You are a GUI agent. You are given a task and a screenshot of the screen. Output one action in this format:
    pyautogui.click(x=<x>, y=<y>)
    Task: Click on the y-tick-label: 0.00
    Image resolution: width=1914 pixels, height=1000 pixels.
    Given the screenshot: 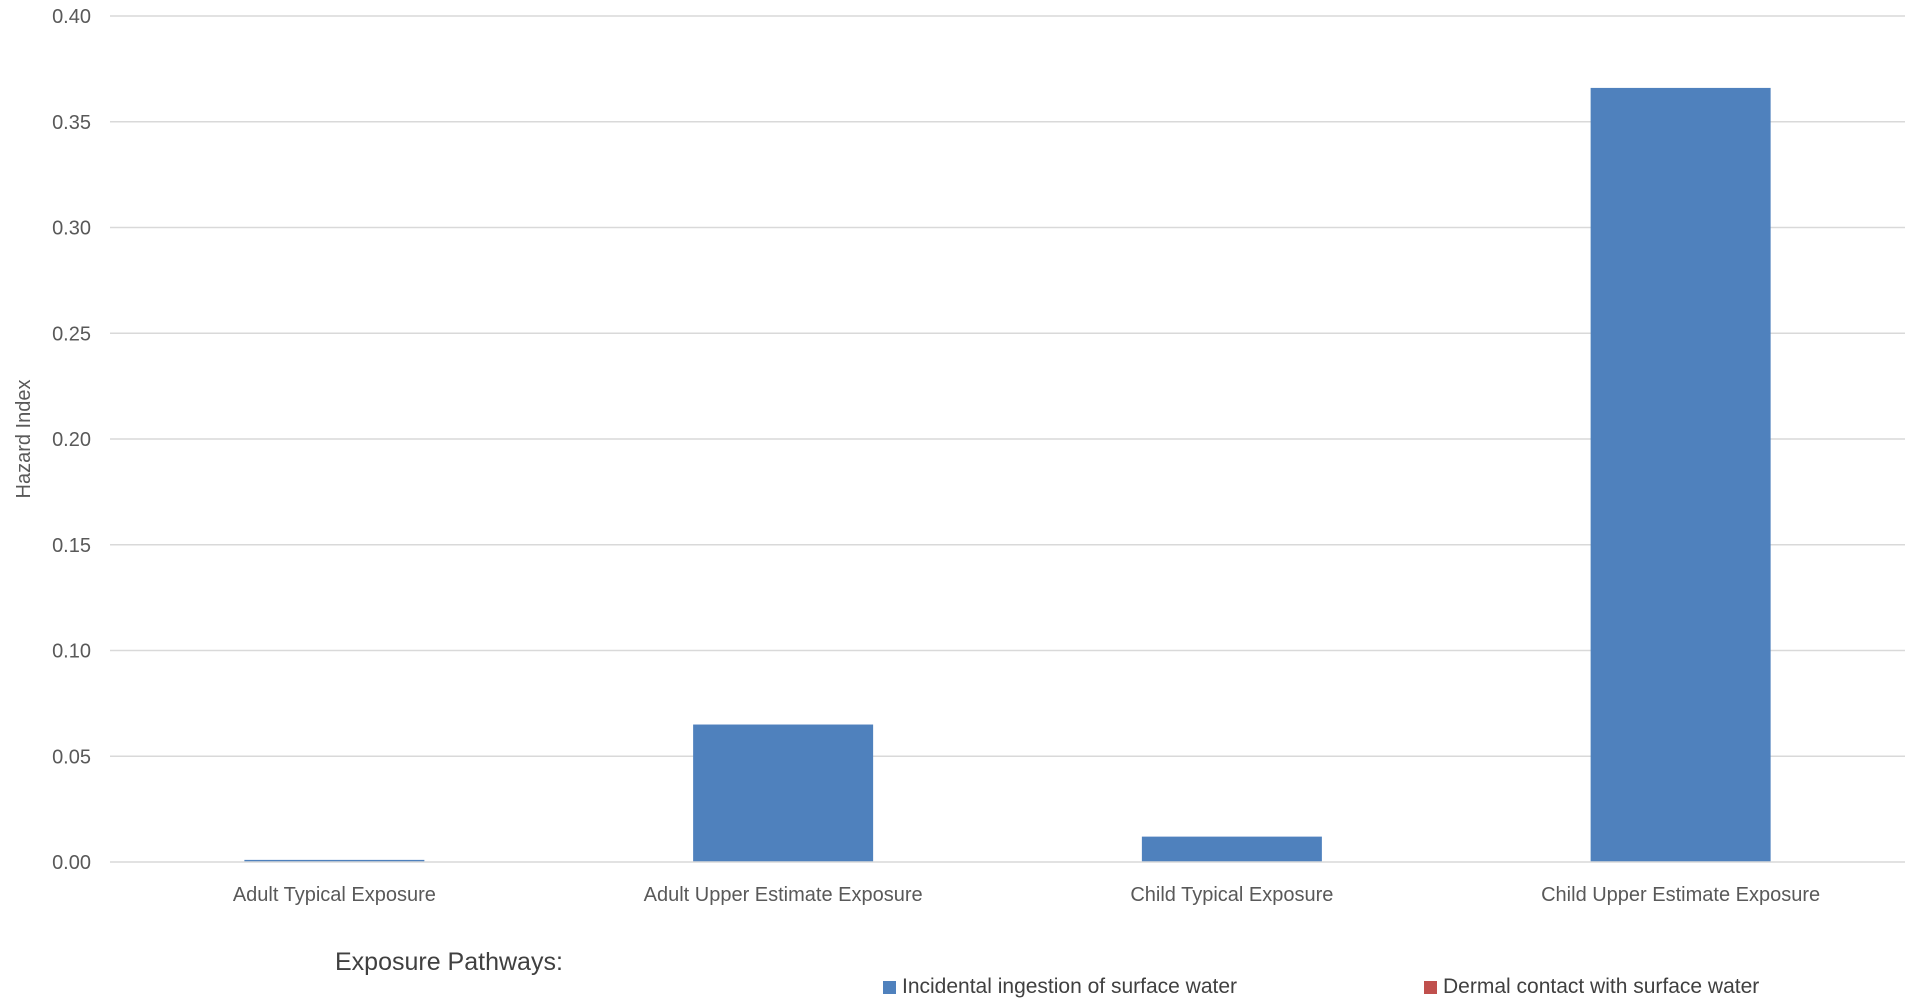 What is the action you would take?
    pyautogui.click(x=71, y=863)
    